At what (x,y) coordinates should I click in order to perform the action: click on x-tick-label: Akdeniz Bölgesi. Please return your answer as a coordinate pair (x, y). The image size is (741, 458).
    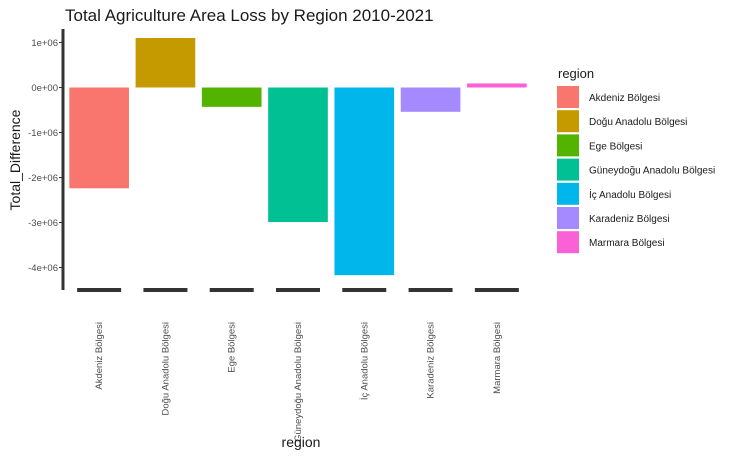
    Looking at the image, I should click on (99, 356).